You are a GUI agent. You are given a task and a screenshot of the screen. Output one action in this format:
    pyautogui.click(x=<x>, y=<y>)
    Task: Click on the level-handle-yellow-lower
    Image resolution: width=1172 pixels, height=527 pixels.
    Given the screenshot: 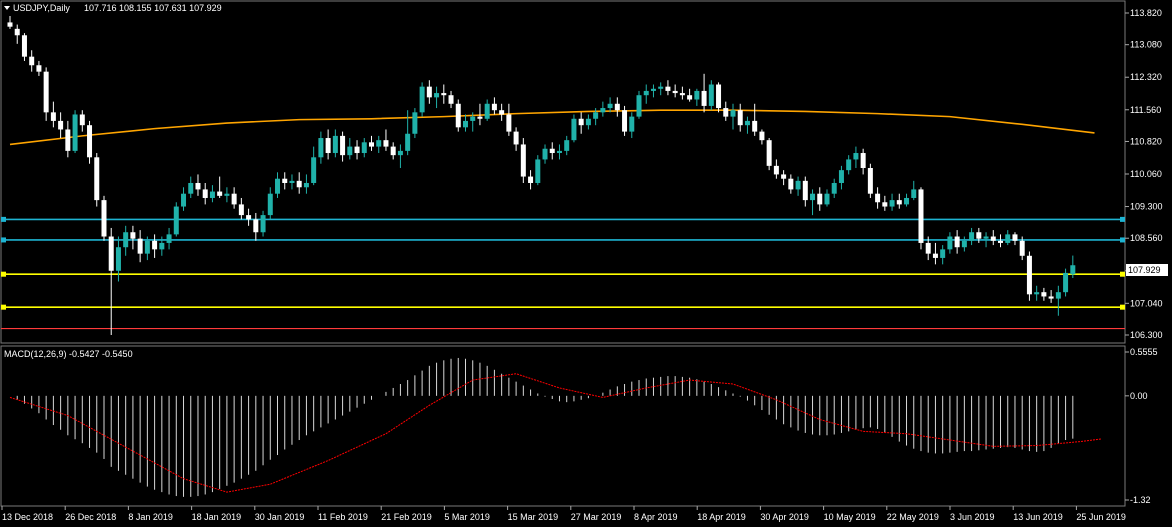 What is the action you would take?
    pyautogui.click(x=3, y=307)
    